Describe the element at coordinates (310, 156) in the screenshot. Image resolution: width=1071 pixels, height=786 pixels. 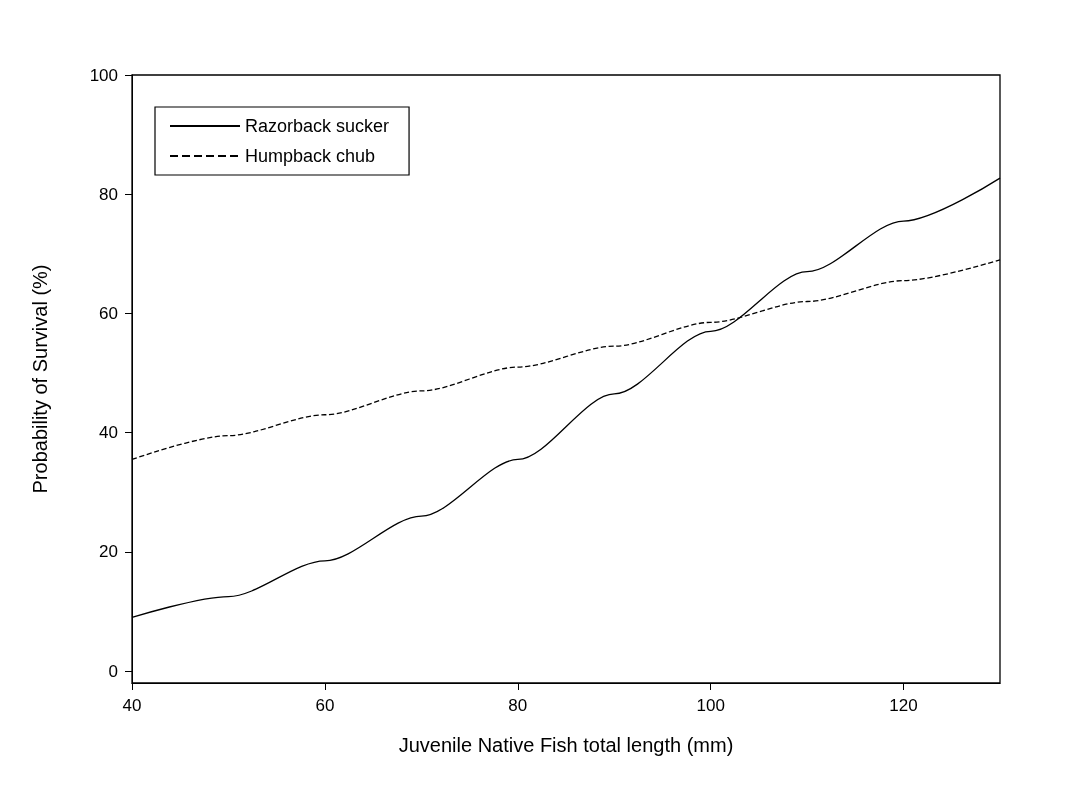
I see `legend-label: Humpback chub` at that location.